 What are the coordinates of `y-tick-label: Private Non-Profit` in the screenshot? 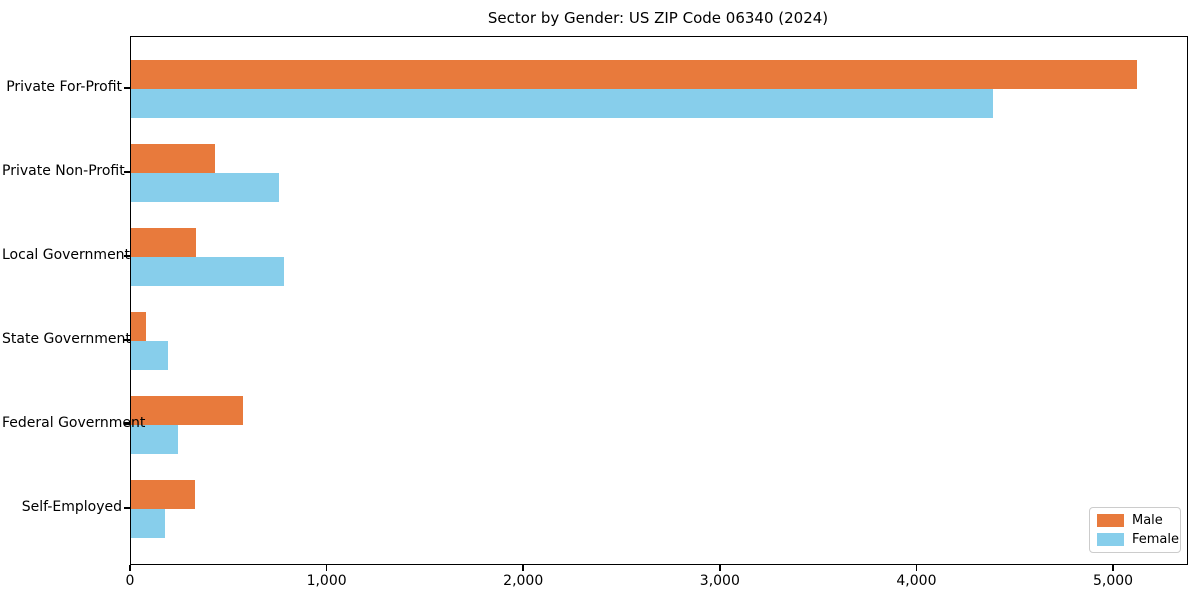 It's located at (63, 171).